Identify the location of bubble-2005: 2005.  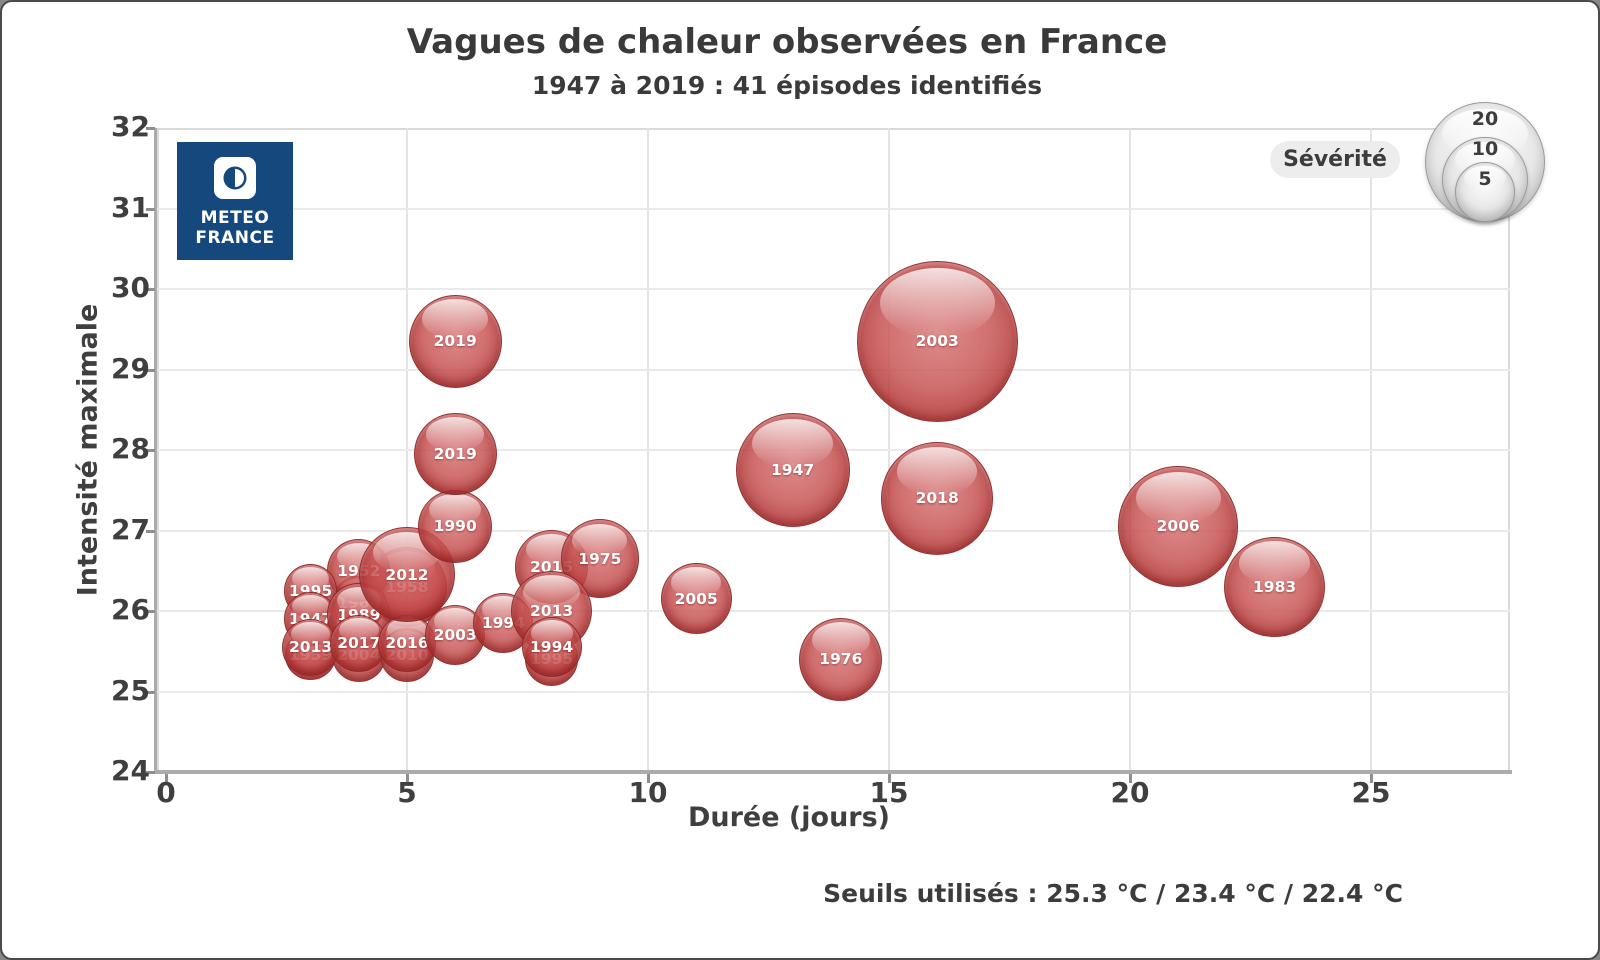
(696, 599).